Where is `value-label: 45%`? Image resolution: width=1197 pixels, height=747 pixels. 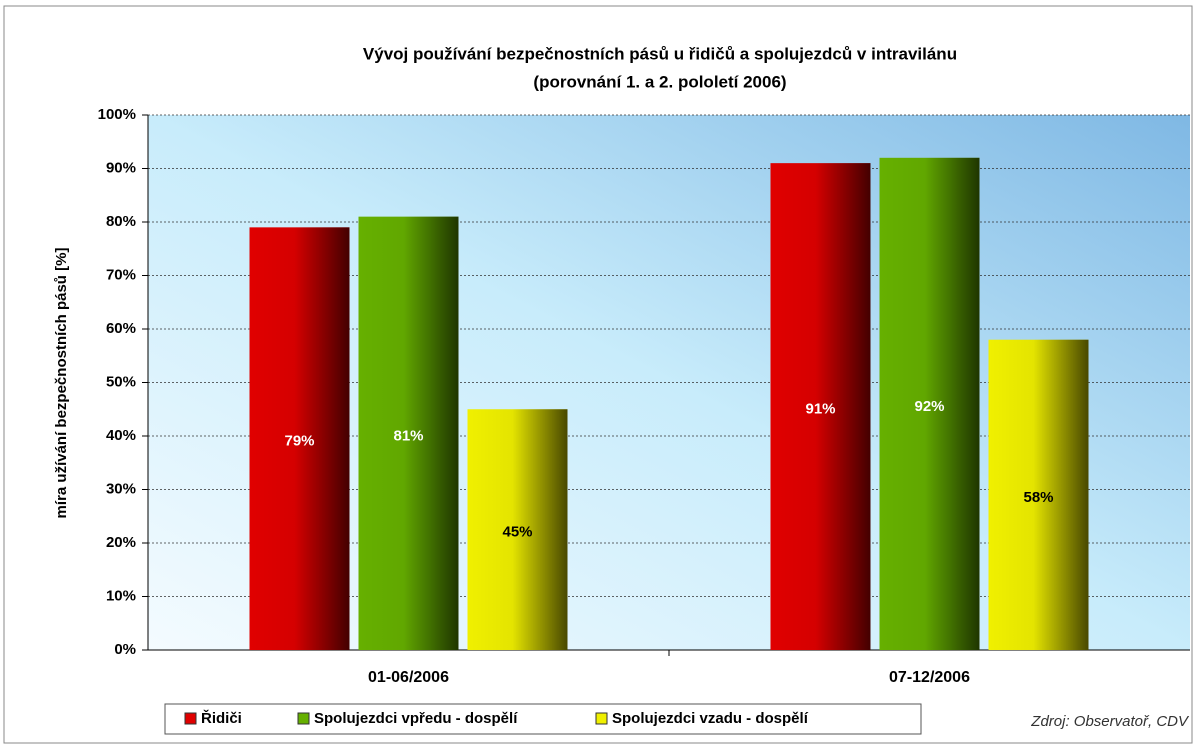 value-label: 45% is located at coordinates (517, 532).